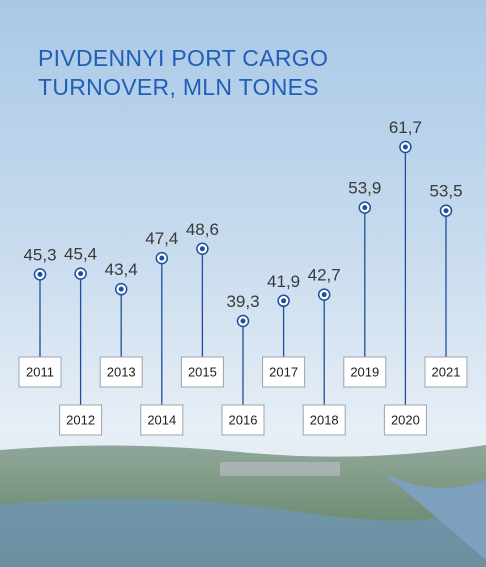 The height and width of the screenshot is (567, 486). I want to click on year-label: 2017, so click(283, 371).